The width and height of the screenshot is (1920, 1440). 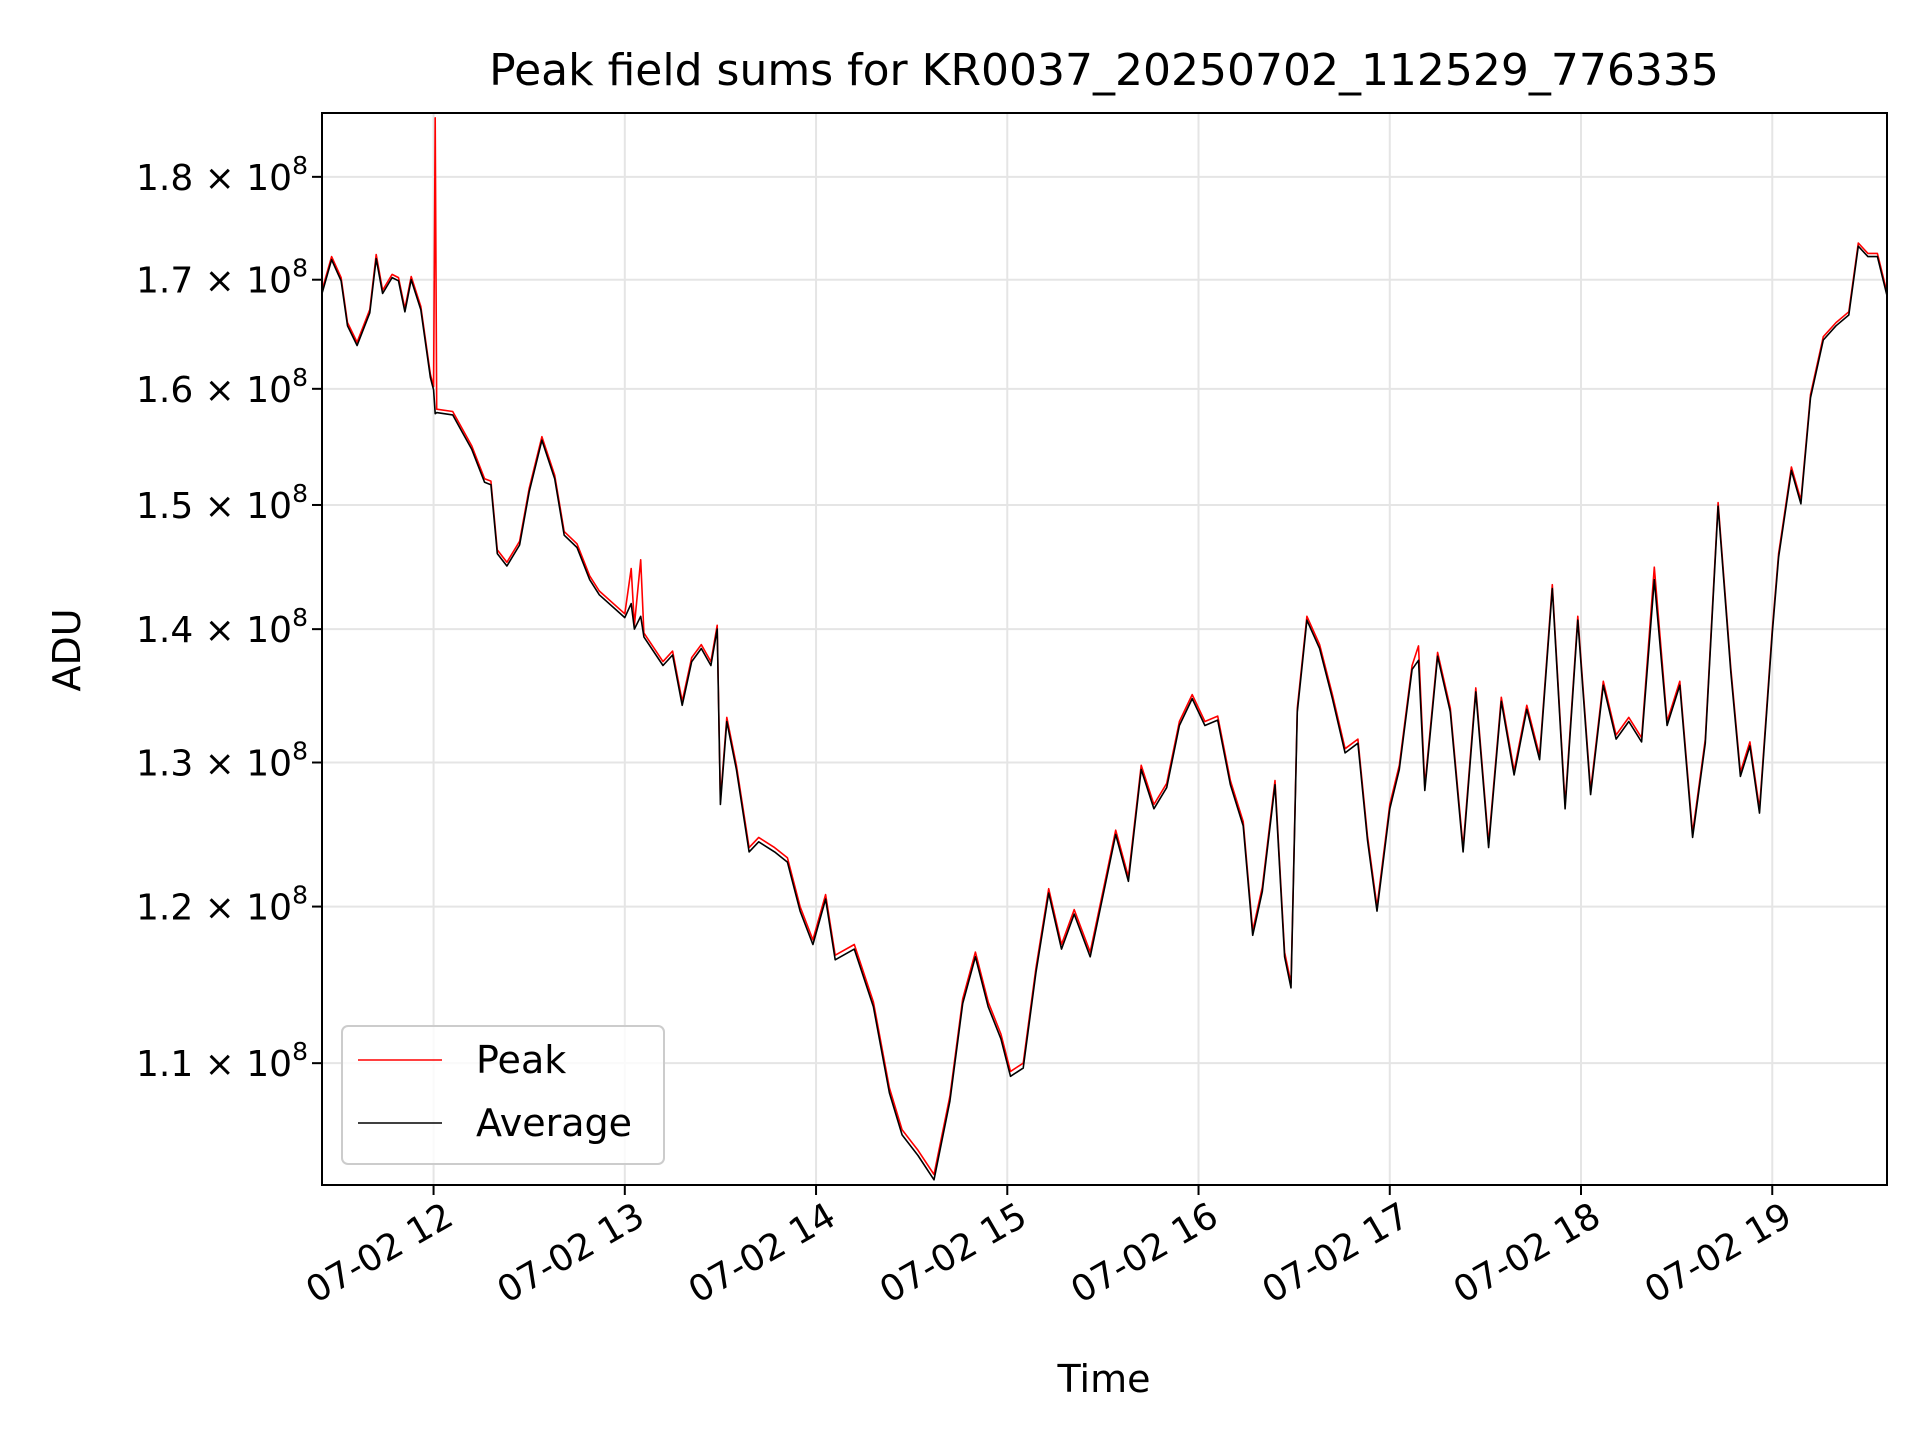 What do you see at coordinates (379, 1253) in the screenshot?
I see `x-tick-label: 07-02 12` at bounding box center [379, 1253].